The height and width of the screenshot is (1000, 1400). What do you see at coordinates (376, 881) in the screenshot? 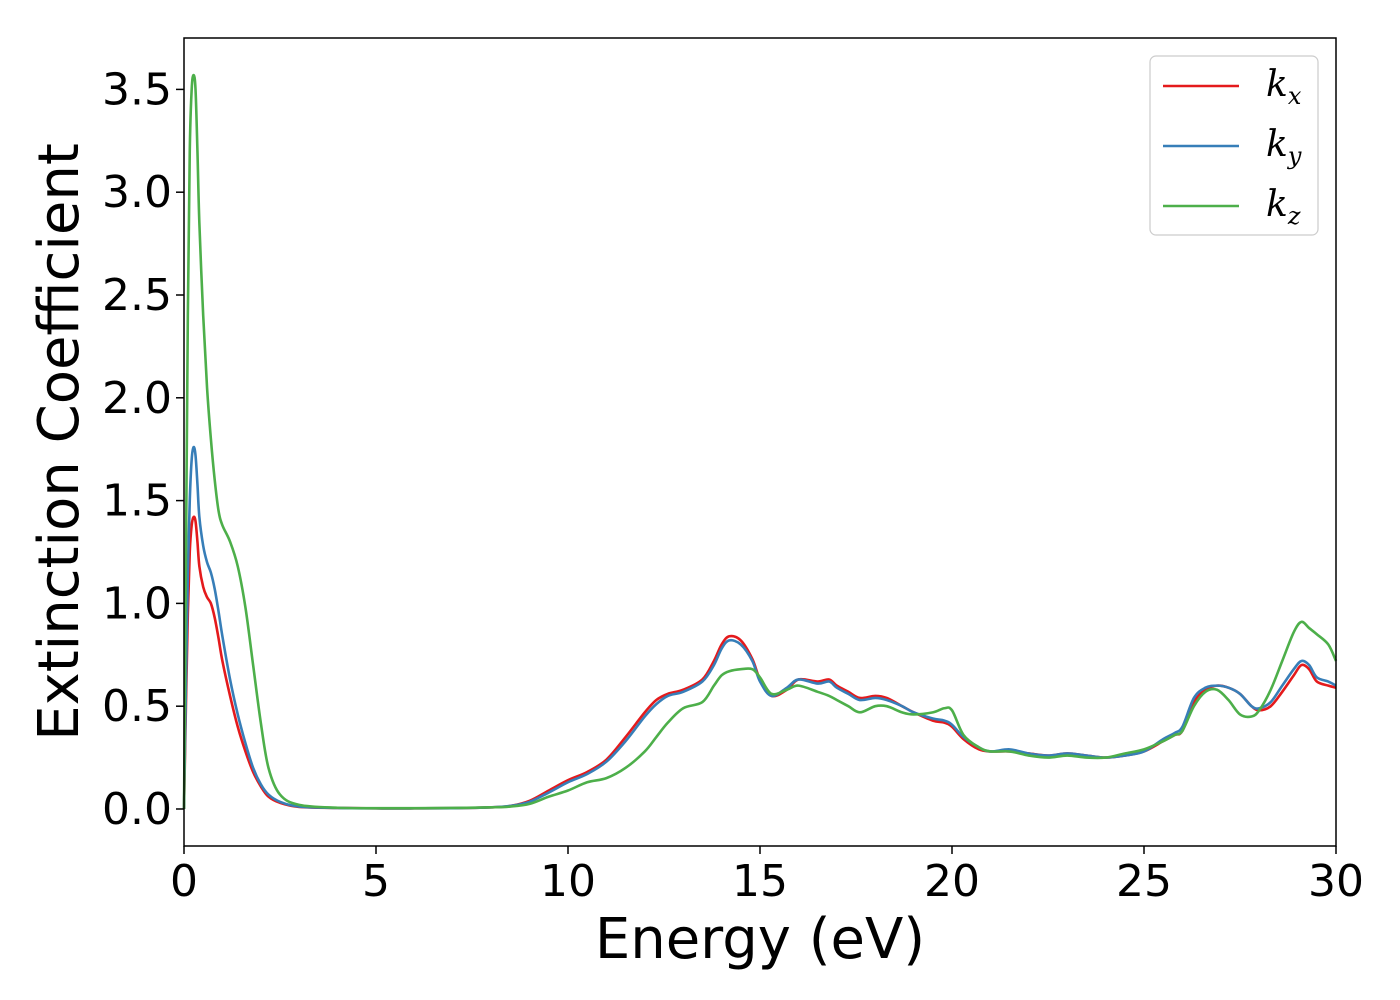
I see `x-tick-label: 5` at bounding box center [376, 881].